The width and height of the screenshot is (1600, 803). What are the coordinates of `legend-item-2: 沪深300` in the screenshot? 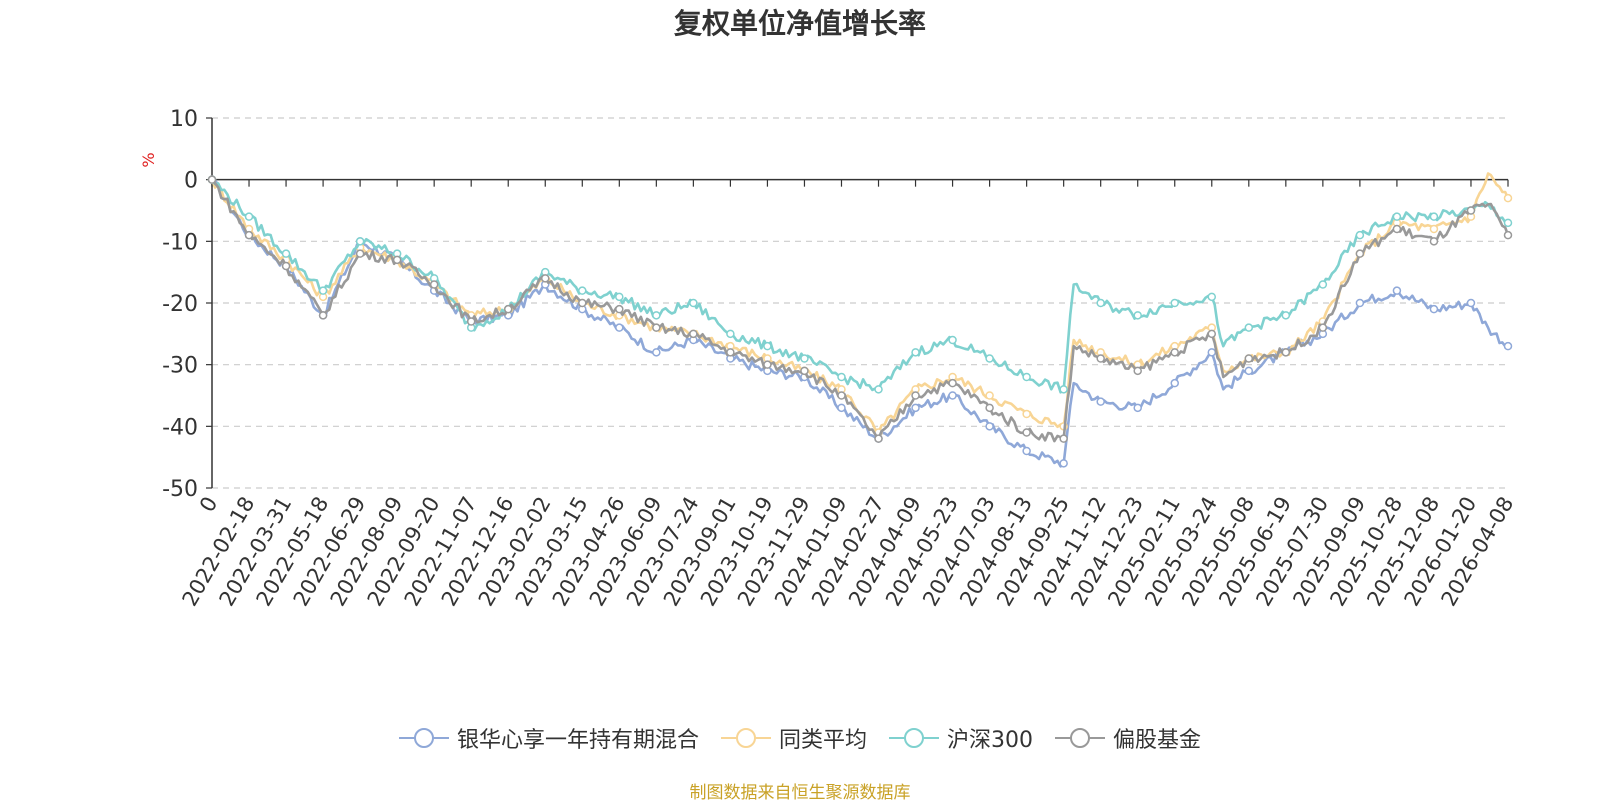 It's located at (961, 738).